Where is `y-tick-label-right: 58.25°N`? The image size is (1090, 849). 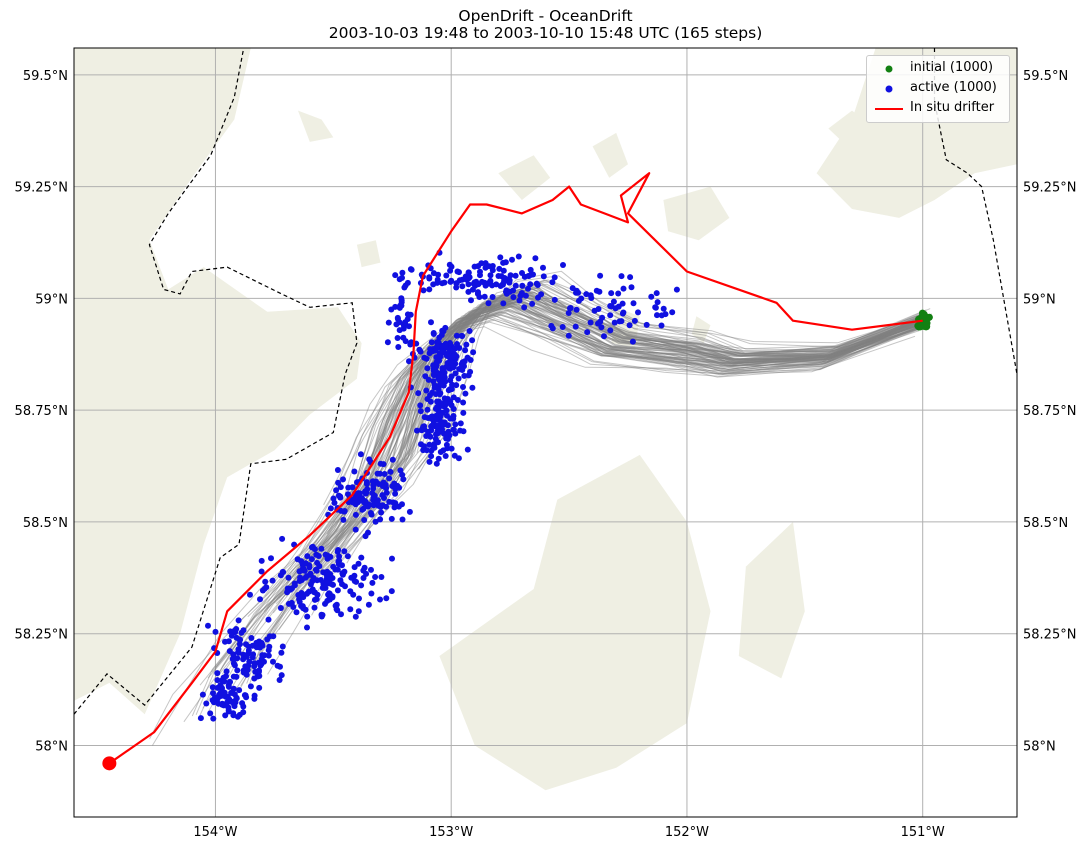 y-tick-label-right: 58.25°N is located at coordinates (1049, 635).